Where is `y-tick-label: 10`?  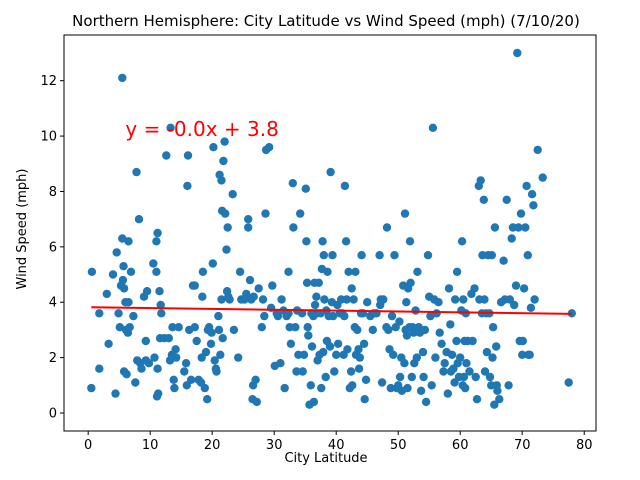
y-tick-label: 10 is located at coordinates (48, 137).